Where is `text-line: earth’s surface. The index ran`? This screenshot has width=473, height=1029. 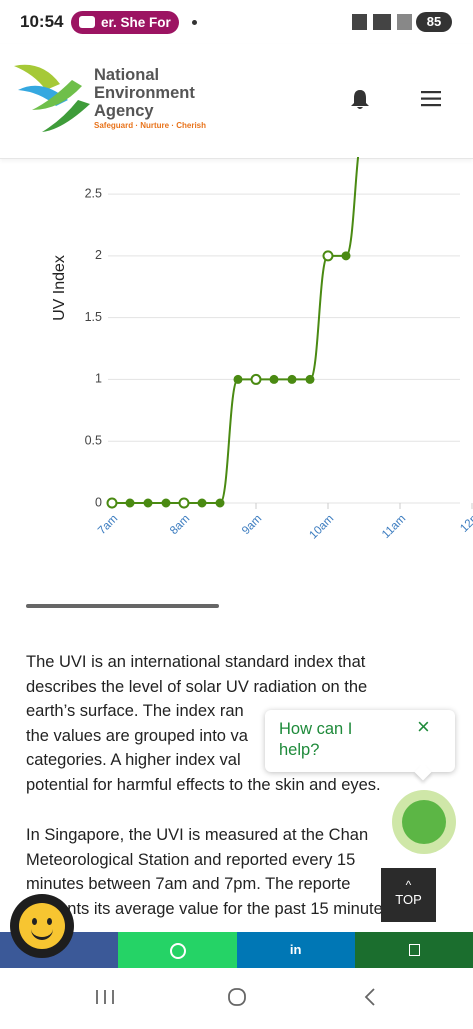 text-line: earth’s surface. The index ran is located at coordinates (135, 711).